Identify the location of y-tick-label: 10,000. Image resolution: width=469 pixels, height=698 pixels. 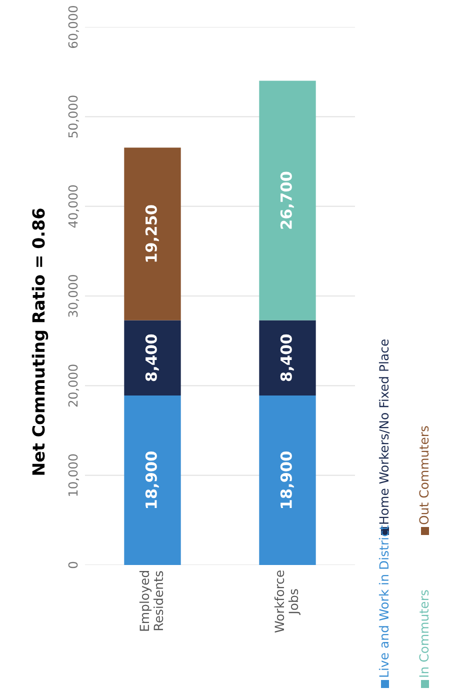
(73, 475).